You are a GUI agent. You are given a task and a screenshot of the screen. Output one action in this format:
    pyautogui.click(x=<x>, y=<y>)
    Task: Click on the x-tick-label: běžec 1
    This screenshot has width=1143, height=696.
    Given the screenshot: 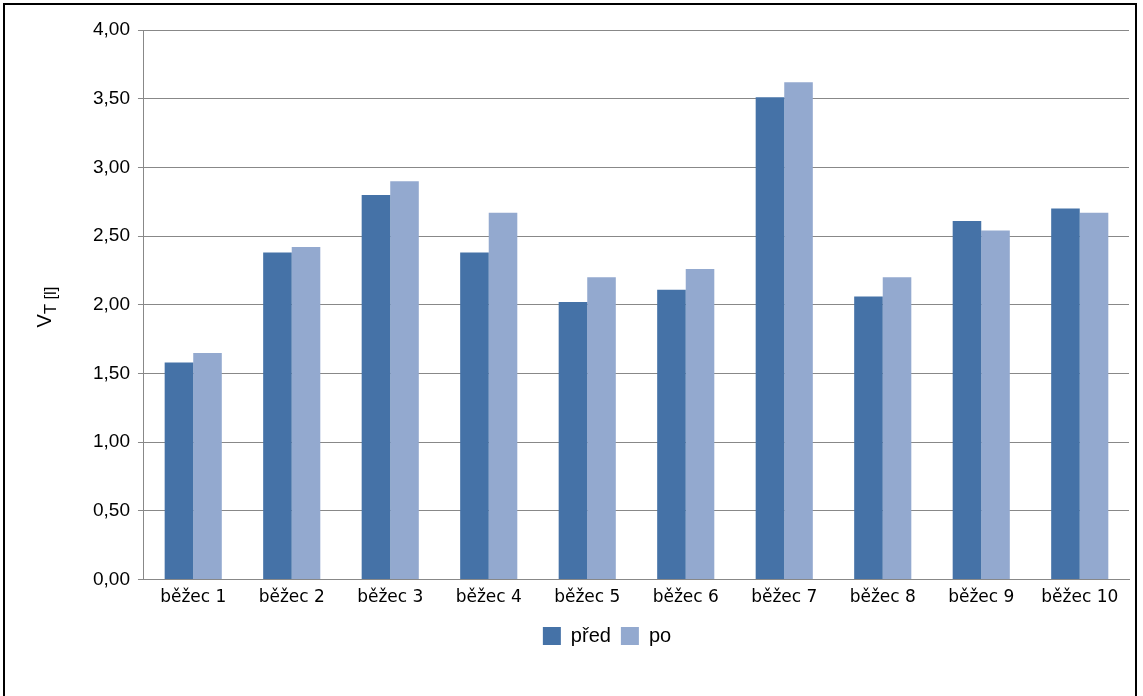 What is the action you would take?
    pyautogui.click(x=193, y=596)
    